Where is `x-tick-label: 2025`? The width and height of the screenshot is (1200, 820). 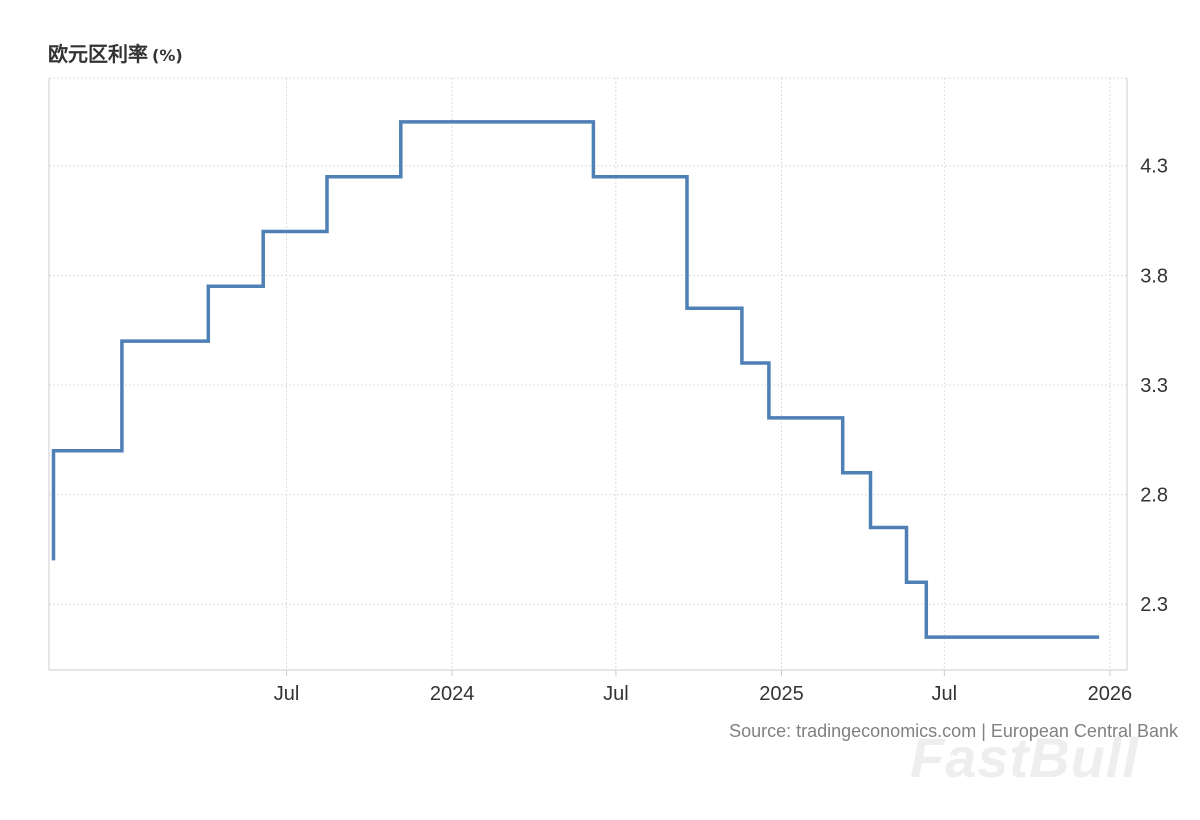
x-tick-label: 2025 is located at coordinates (781, 694).